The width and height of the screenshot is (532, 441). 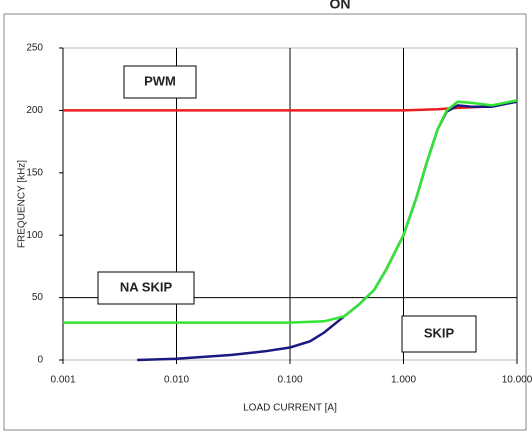 I want to click on y-tick-label: 200, so click(x=34, y=110).